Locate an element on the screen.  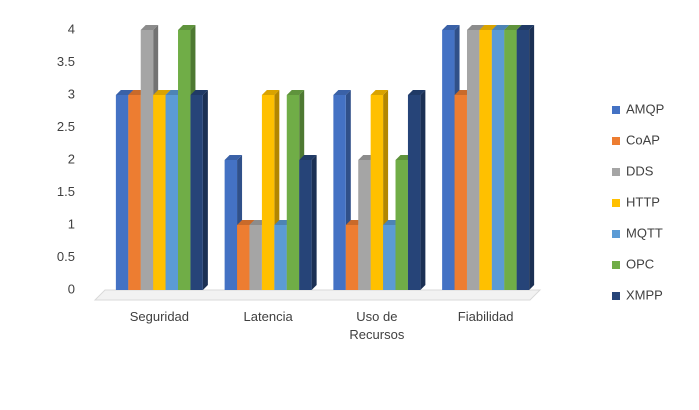
legend-label: XMPP is located at coordinates (644, 294).